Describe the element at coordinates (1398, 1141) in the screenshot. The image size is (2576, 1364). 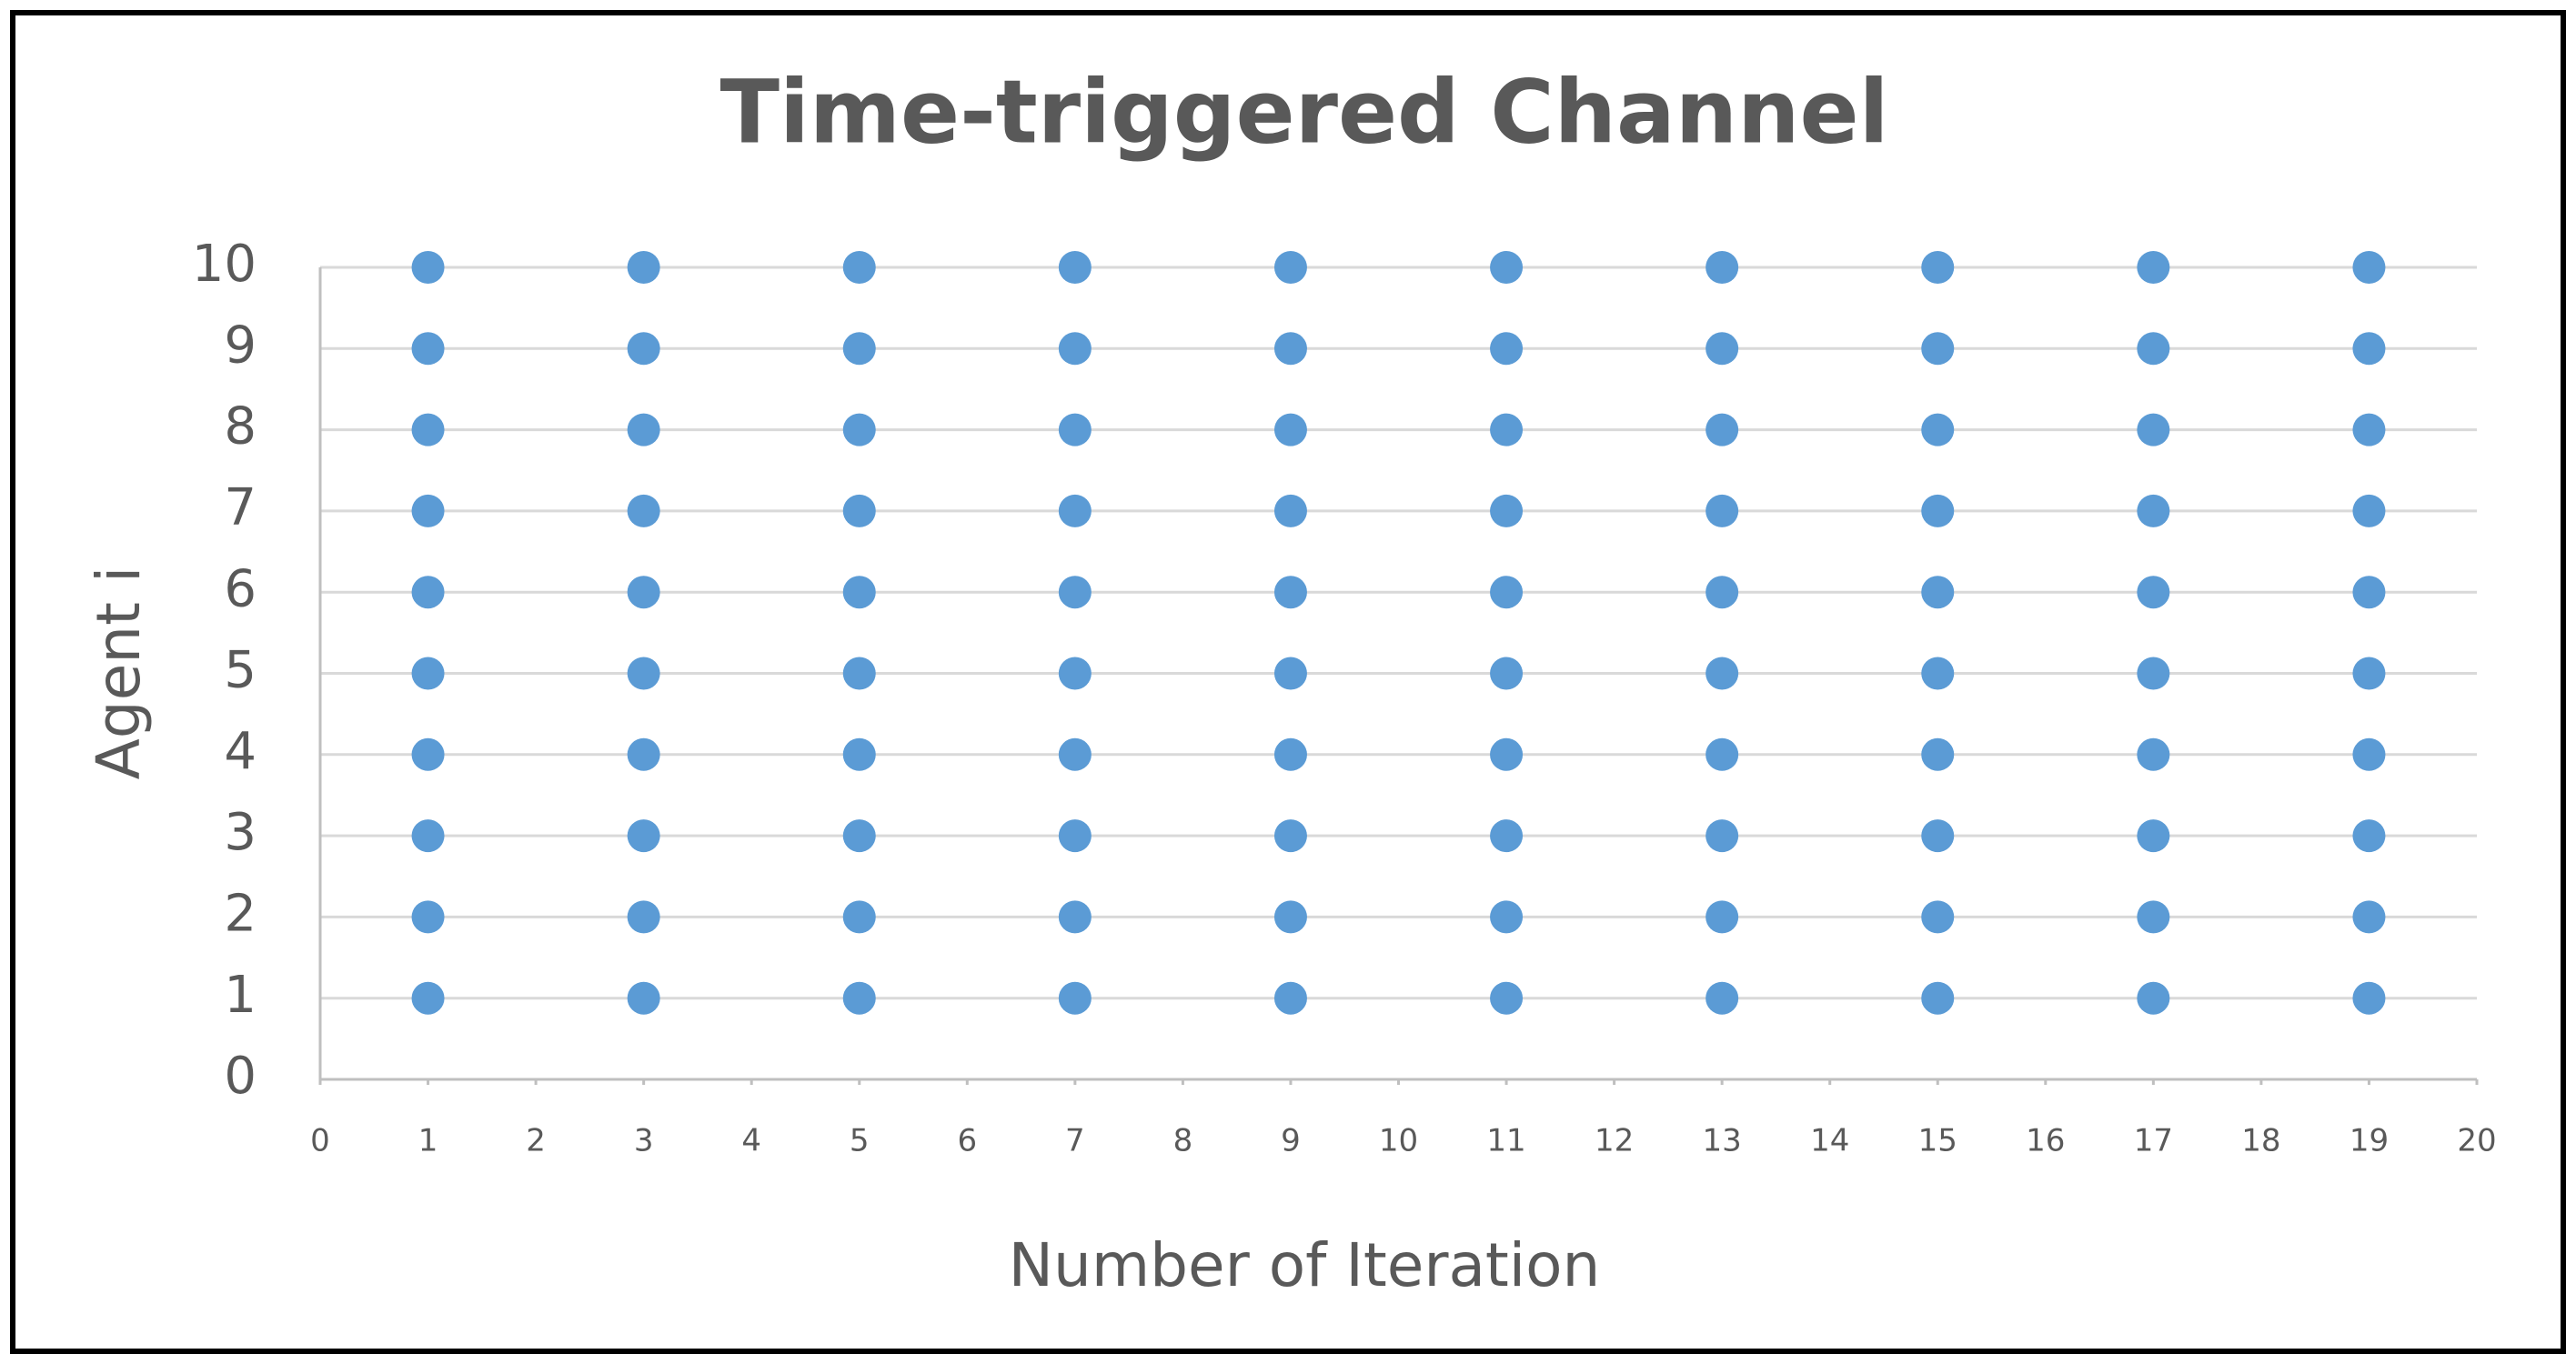
I see `x-tick-label: 10` at that location.